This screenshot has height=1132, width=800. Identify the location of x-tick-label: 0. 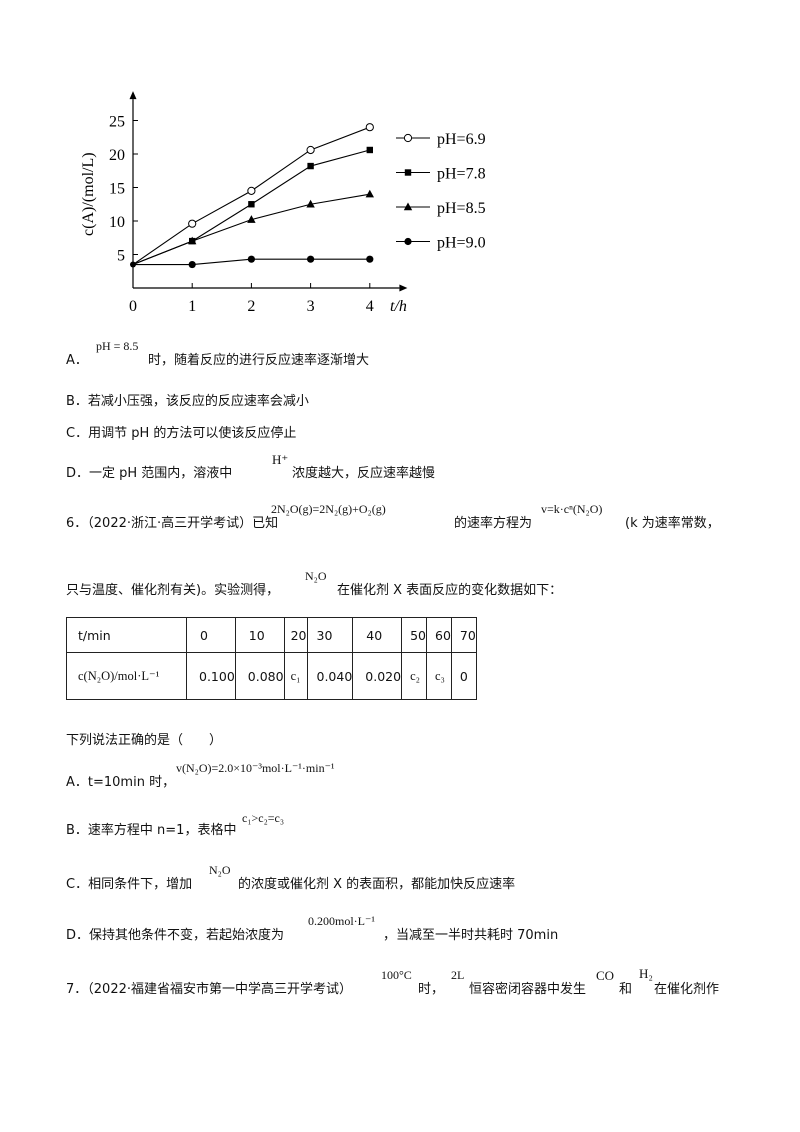
(133, 306).